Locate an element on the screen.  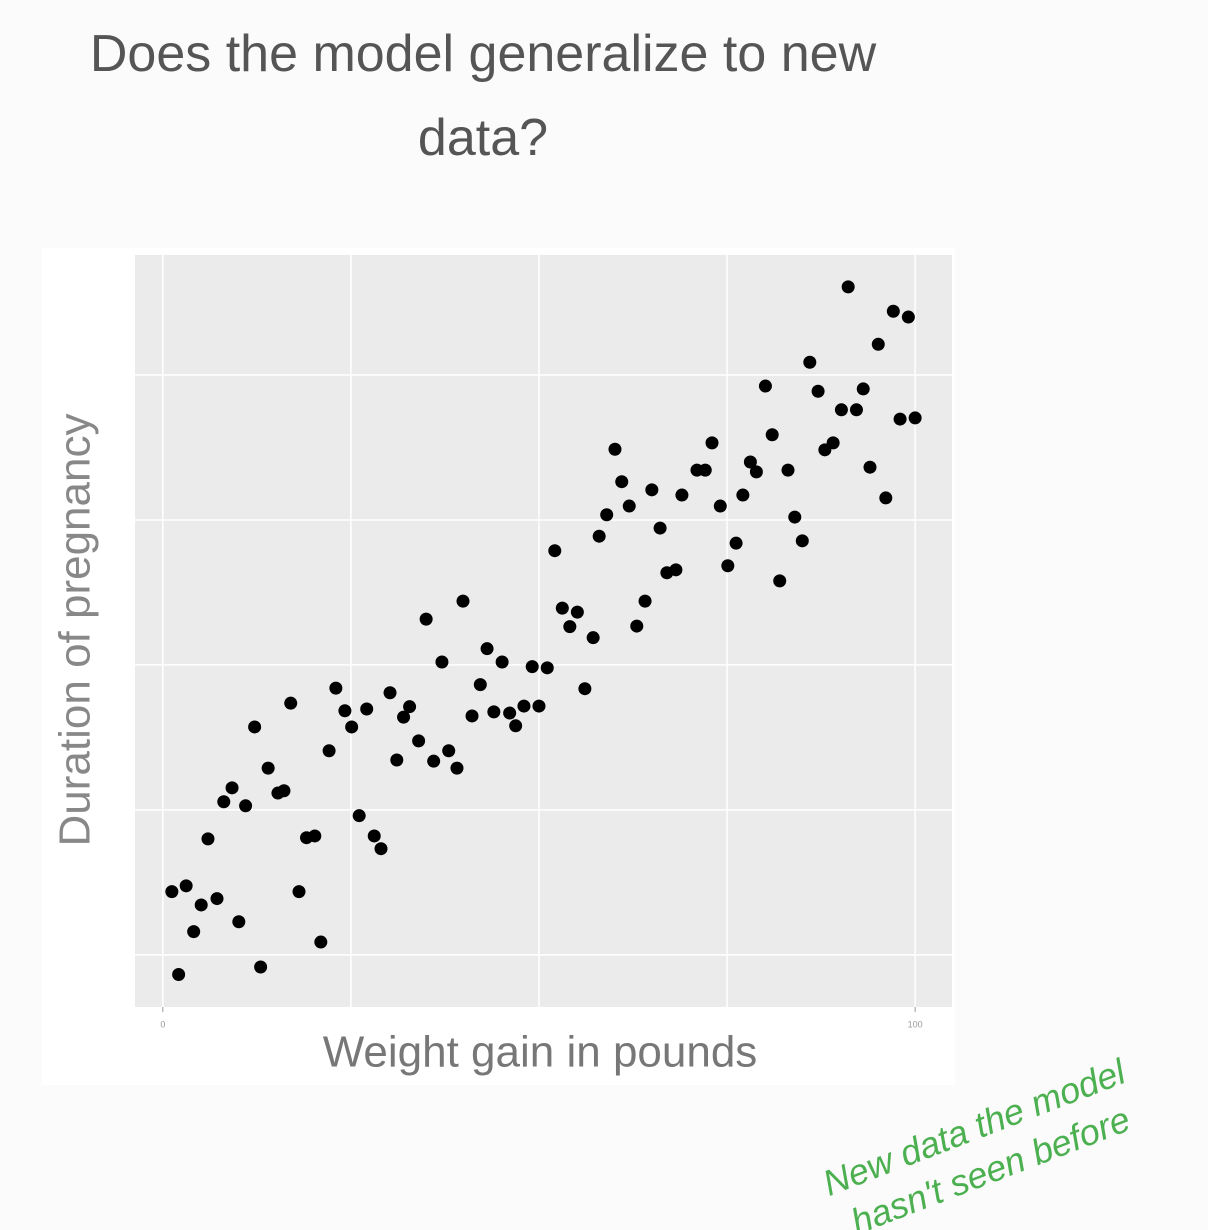
y-axis-label: Duration of pregnancy is located at coordinates (75, 630).